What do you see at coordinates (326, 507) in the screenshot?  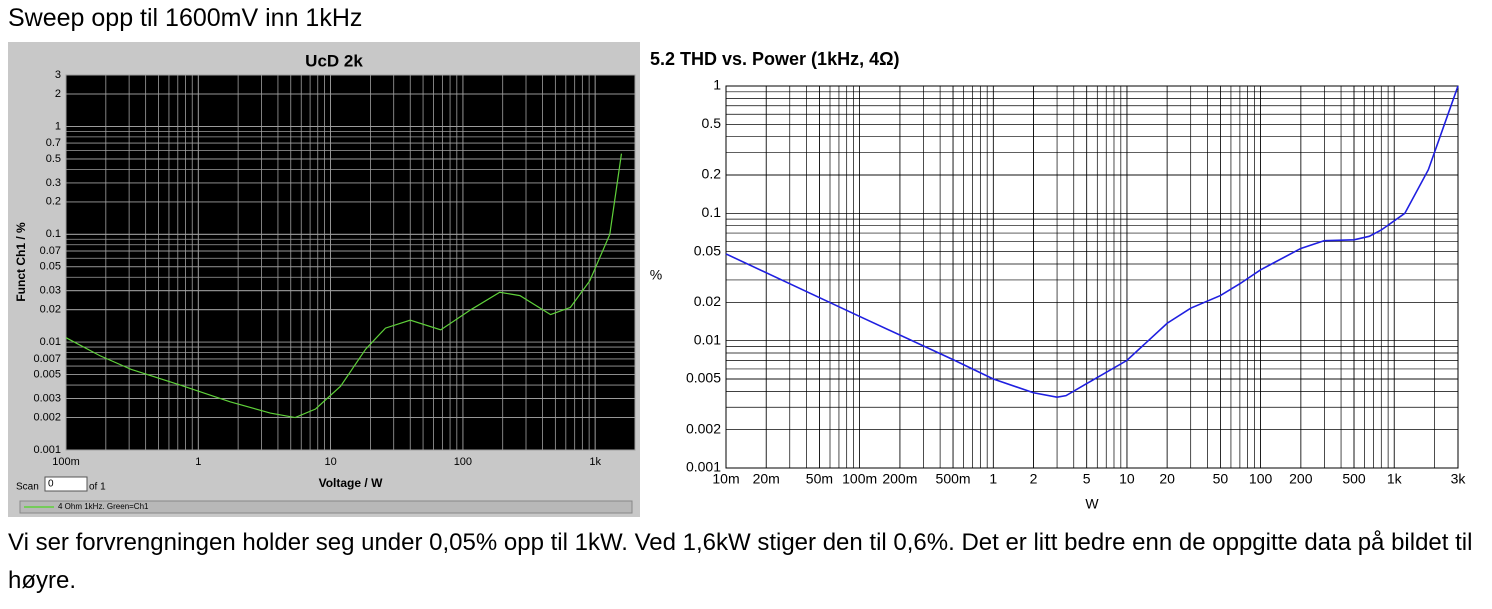 I see `legend-box` at bounding box center [326, 507].